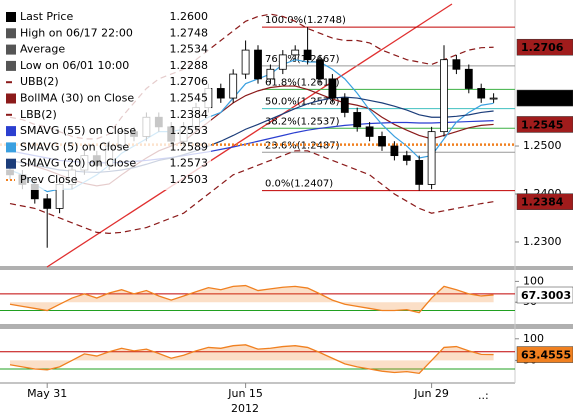 Image resolution: width=573 pixels, height=420 pixels. I want to click on fib-label: 0.0%(1.2407), so click(299, 184).